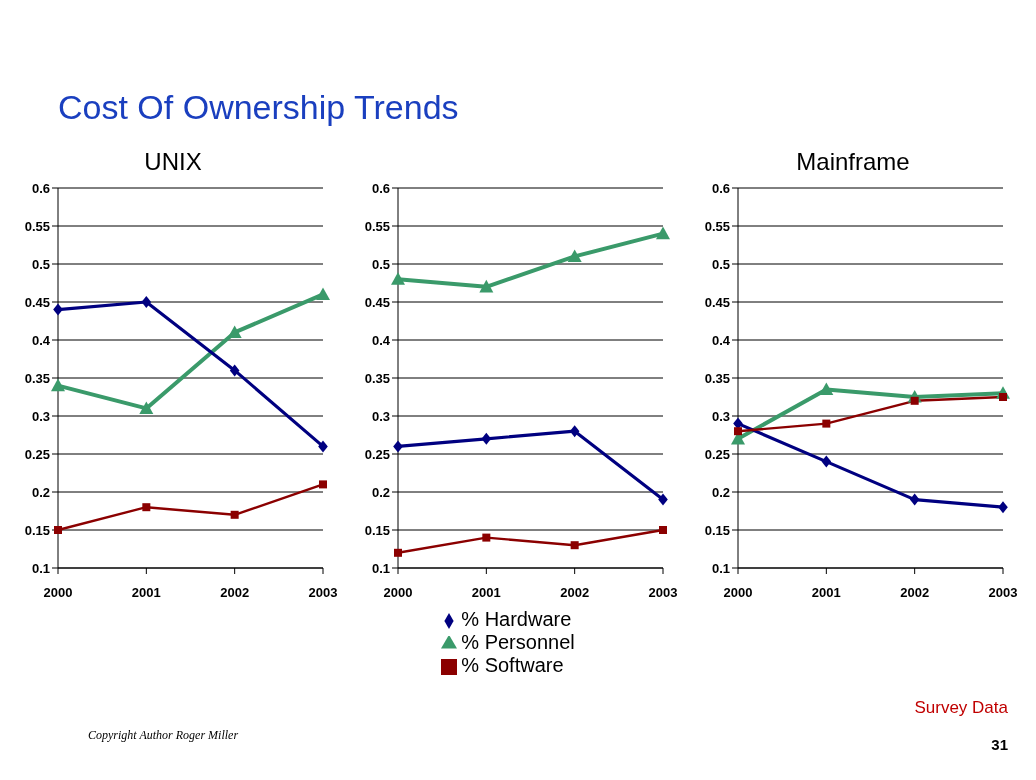 This screenshot has height=780, width=1036. Describe the element at coordinates (518, 642) in the screenshot. I see `legend-label: % Personnel` at that location.